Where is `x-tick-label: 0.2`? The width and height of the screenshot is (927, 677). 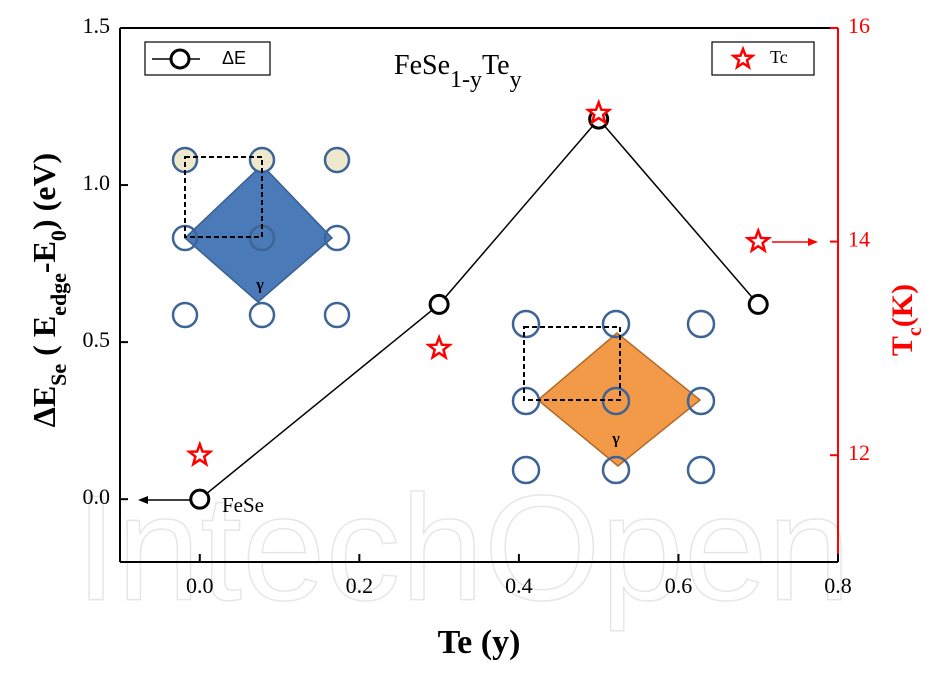
x-tick-label: 0.2 is located at coordinates (360, 585).